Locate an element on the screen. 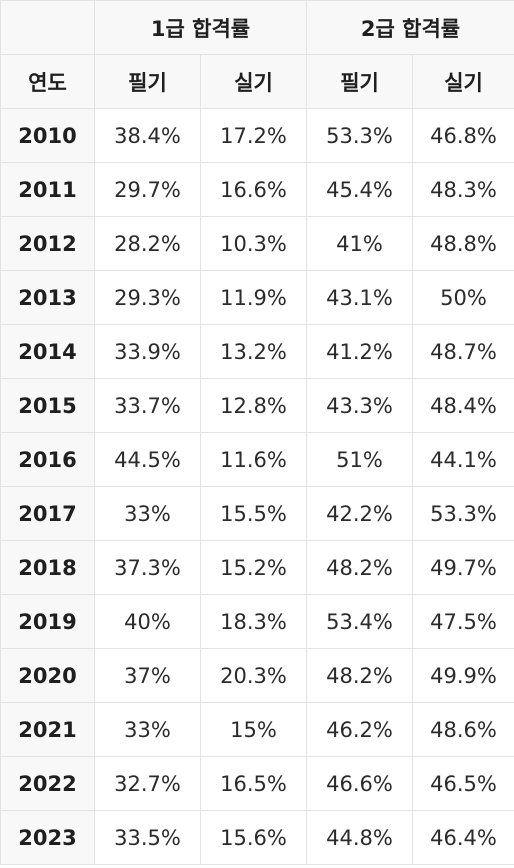 This screenshot has width=514, height=868. table-row: 2022 32.7% 16.5% 46.6% 46.5% is located at coordinates (257, 783).